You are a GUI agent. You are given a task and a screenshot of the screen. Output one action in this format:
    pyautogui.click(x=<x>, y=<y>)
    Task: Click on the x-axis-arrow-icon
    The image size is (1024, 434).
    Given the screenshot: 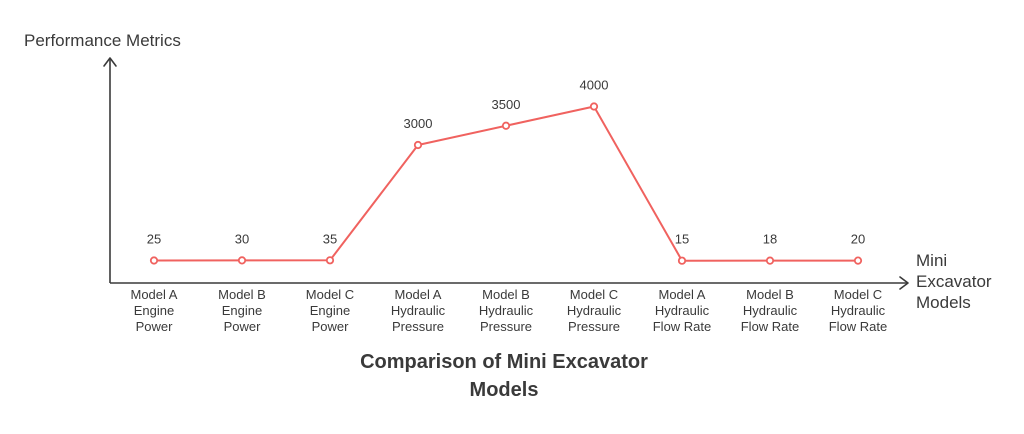 What is the action you would take?
    pyautogui.click(x=904, y=283)
    